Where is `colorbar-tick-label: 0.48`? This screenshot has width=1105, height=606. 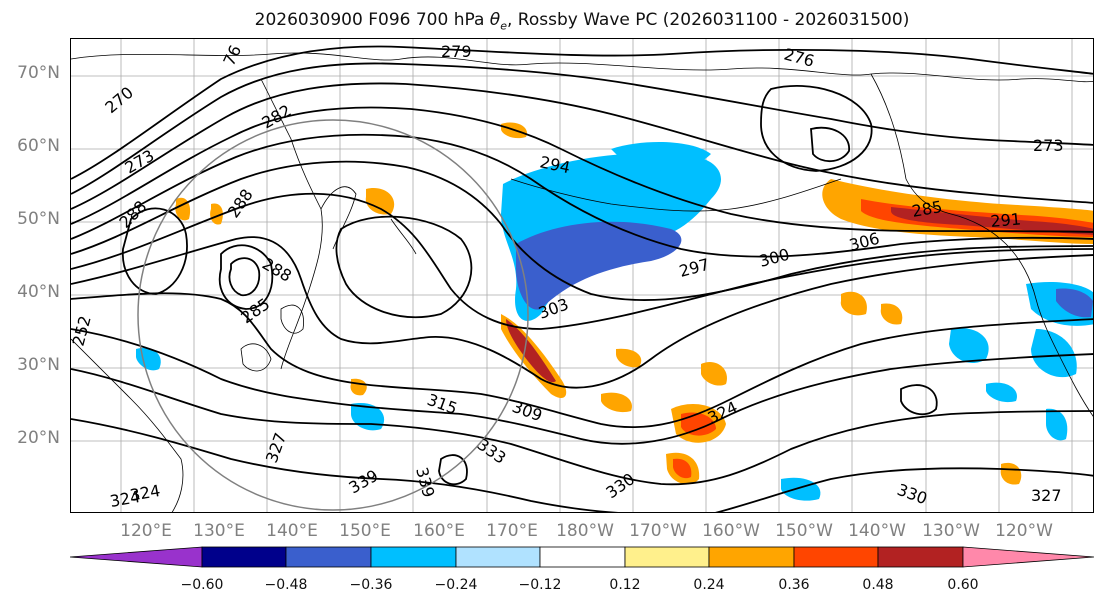 colorbar-tick-label: 0.48 is located at coordinates (878, 585).